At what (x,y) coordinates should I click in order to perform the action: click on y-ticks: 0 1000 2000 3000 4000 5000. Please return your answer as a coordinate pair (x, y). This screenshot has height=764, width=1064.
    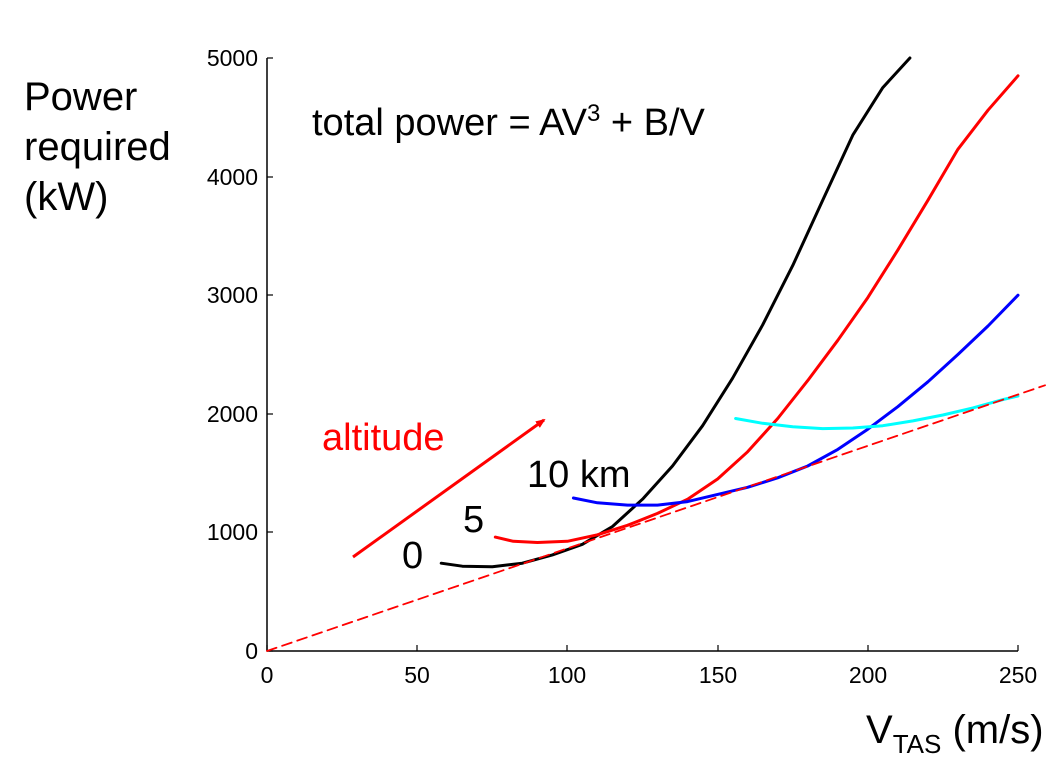
    Looking at the image, I should click on (240, 354).